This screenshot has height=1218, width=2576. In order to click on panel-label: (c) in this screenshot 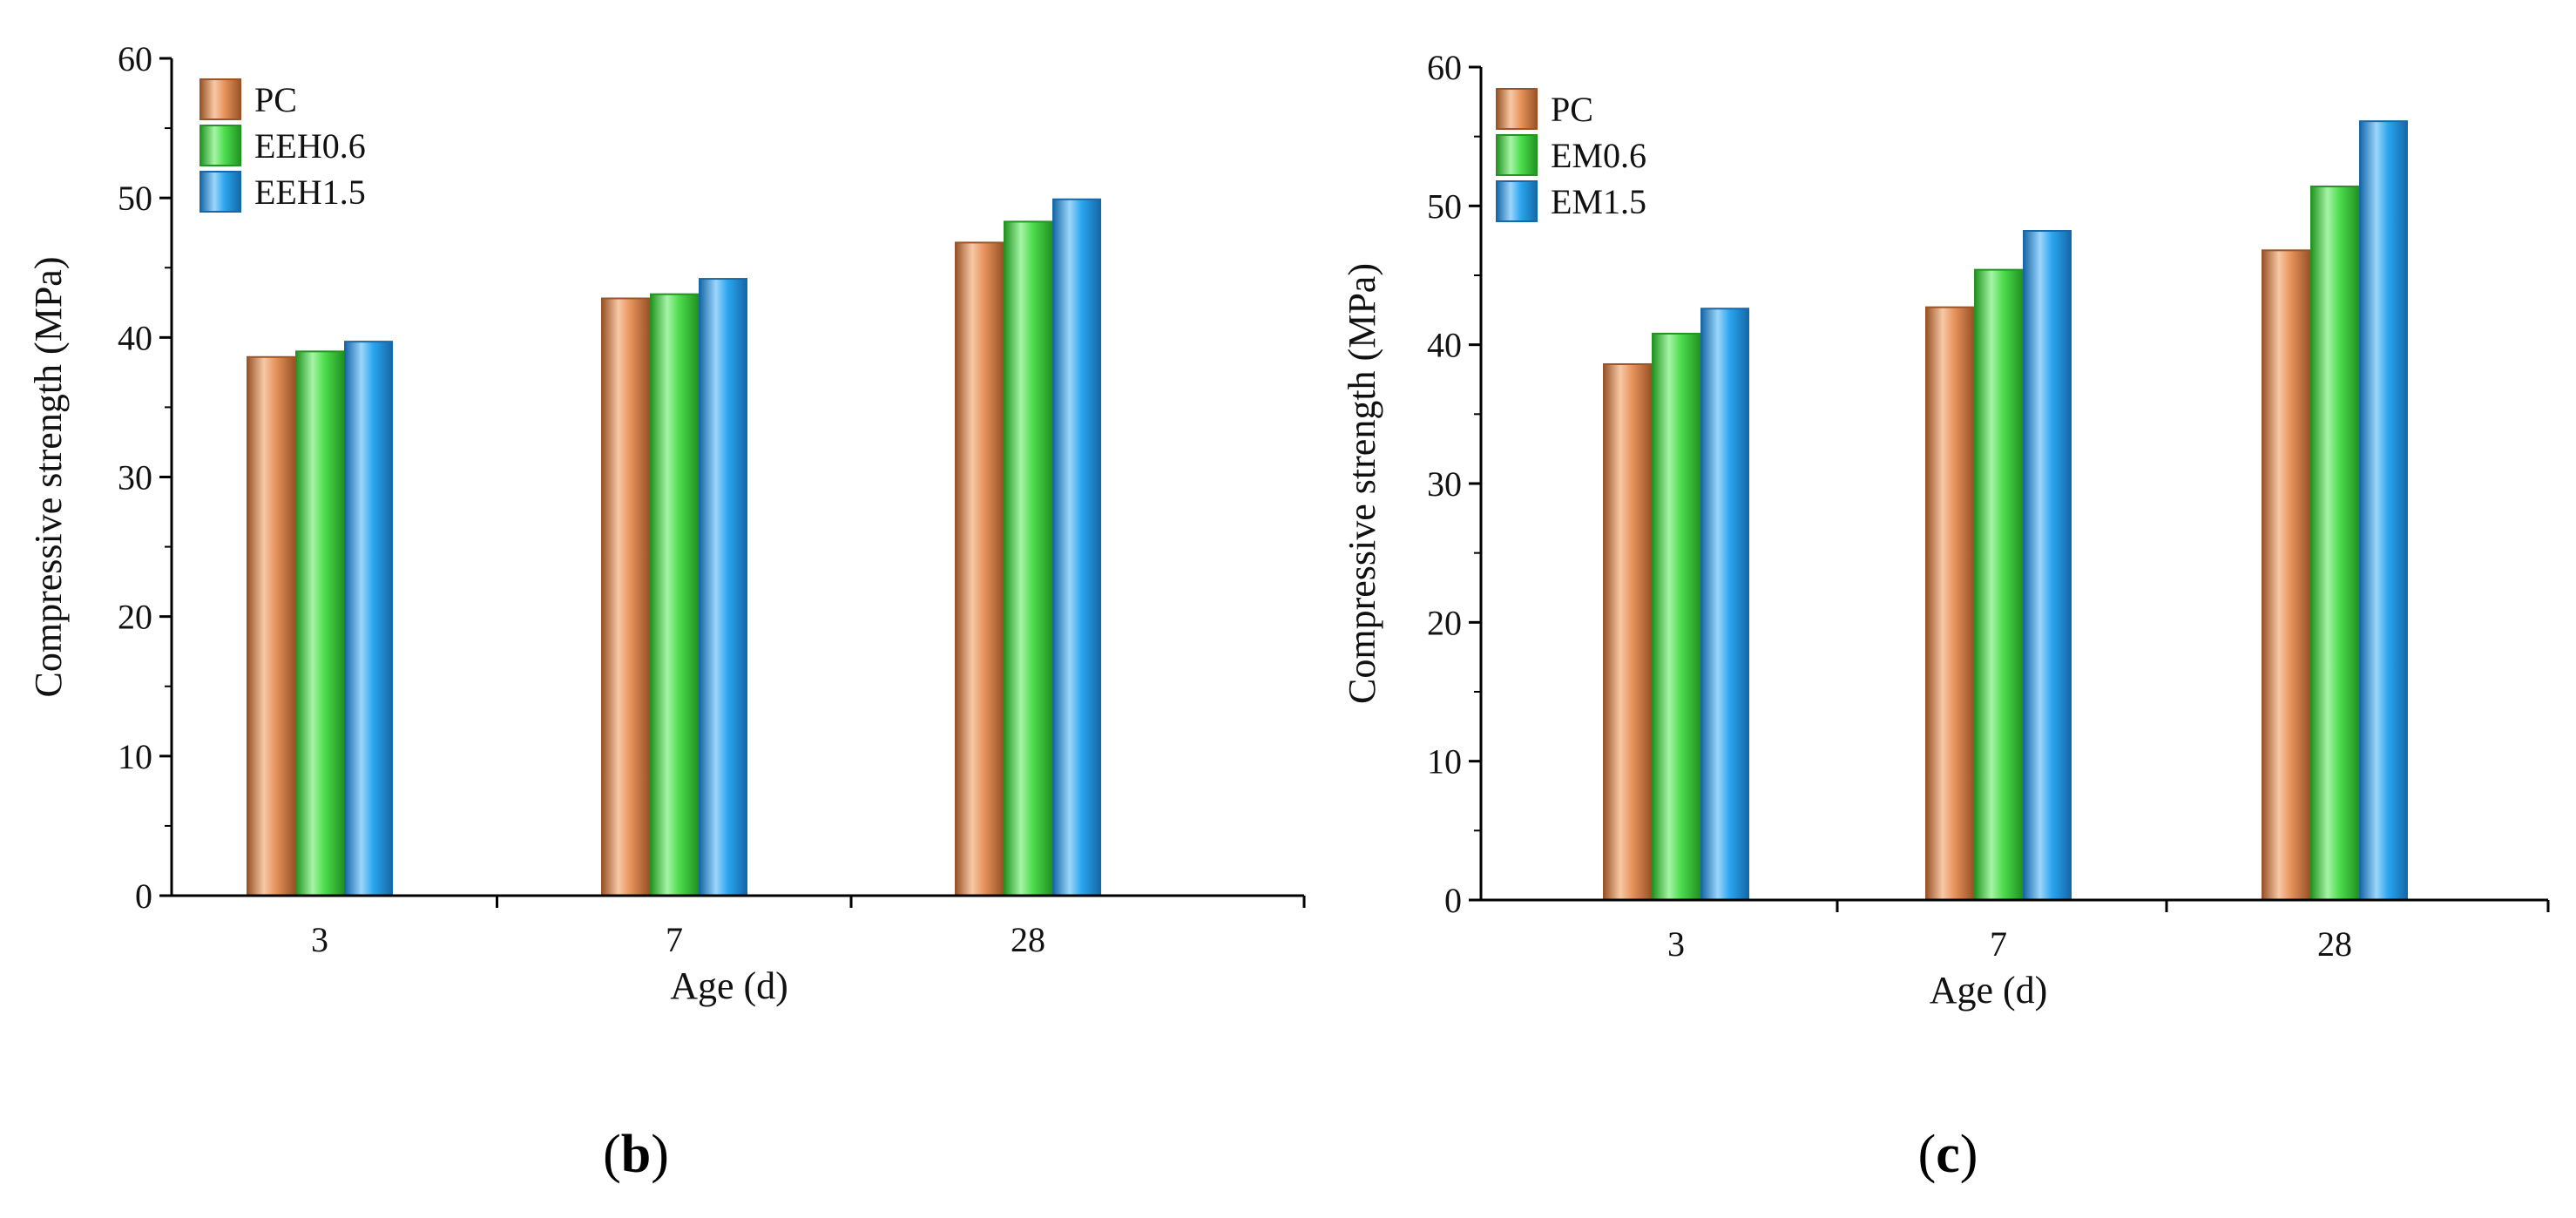, I will do `click(1948, 1154)`.